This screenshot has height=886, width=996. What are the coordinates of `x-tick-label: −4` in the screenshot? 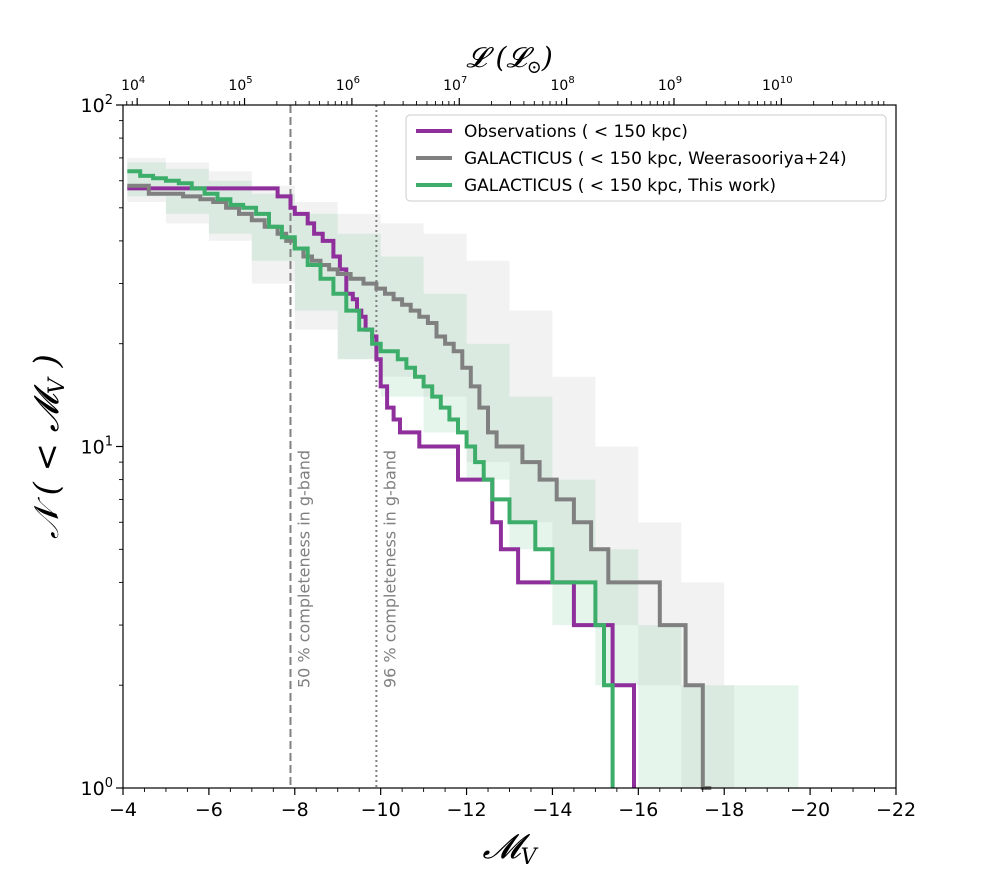 It's located at (123, 810).